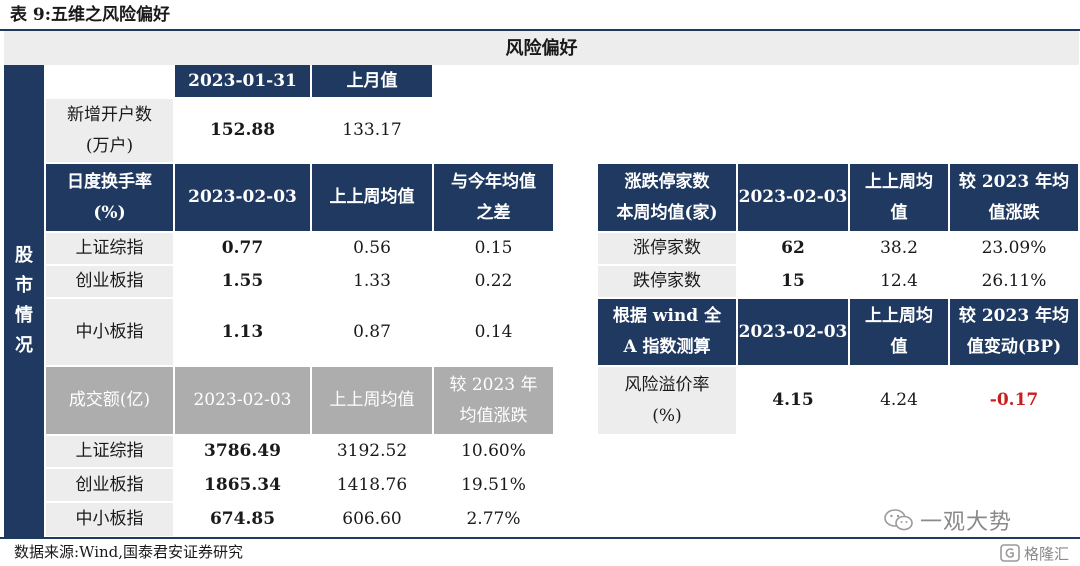 This screenshot has height=566, width=1080. What do you see at coordinates (242, 400) in the screenshot?
I see `volume-col-date: 2023-02-03` at bounding box center [242, 400].